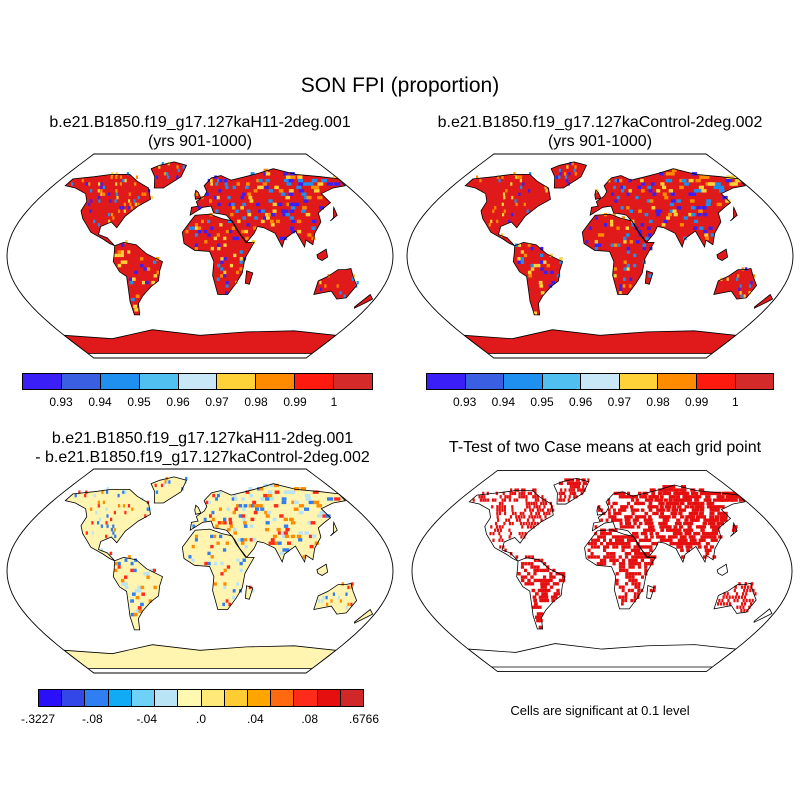 This screenshot has height=800, width=800. I want to click on land-africa, so click(218, 569).